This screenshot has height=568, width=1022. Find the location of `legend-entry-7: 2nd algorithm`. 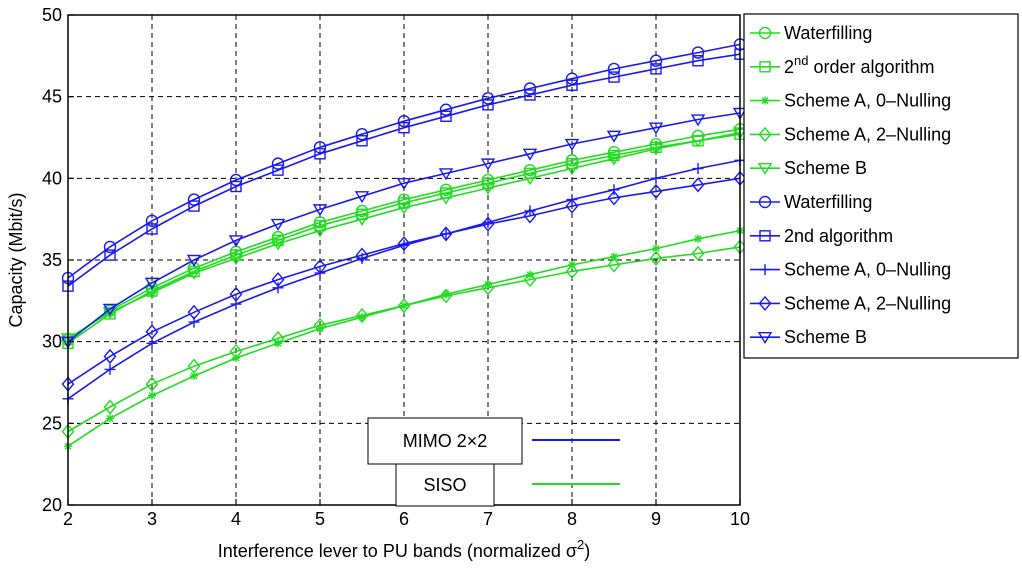

legend-entry-7: 2nd algorithm is located at coordinates (821, 236).